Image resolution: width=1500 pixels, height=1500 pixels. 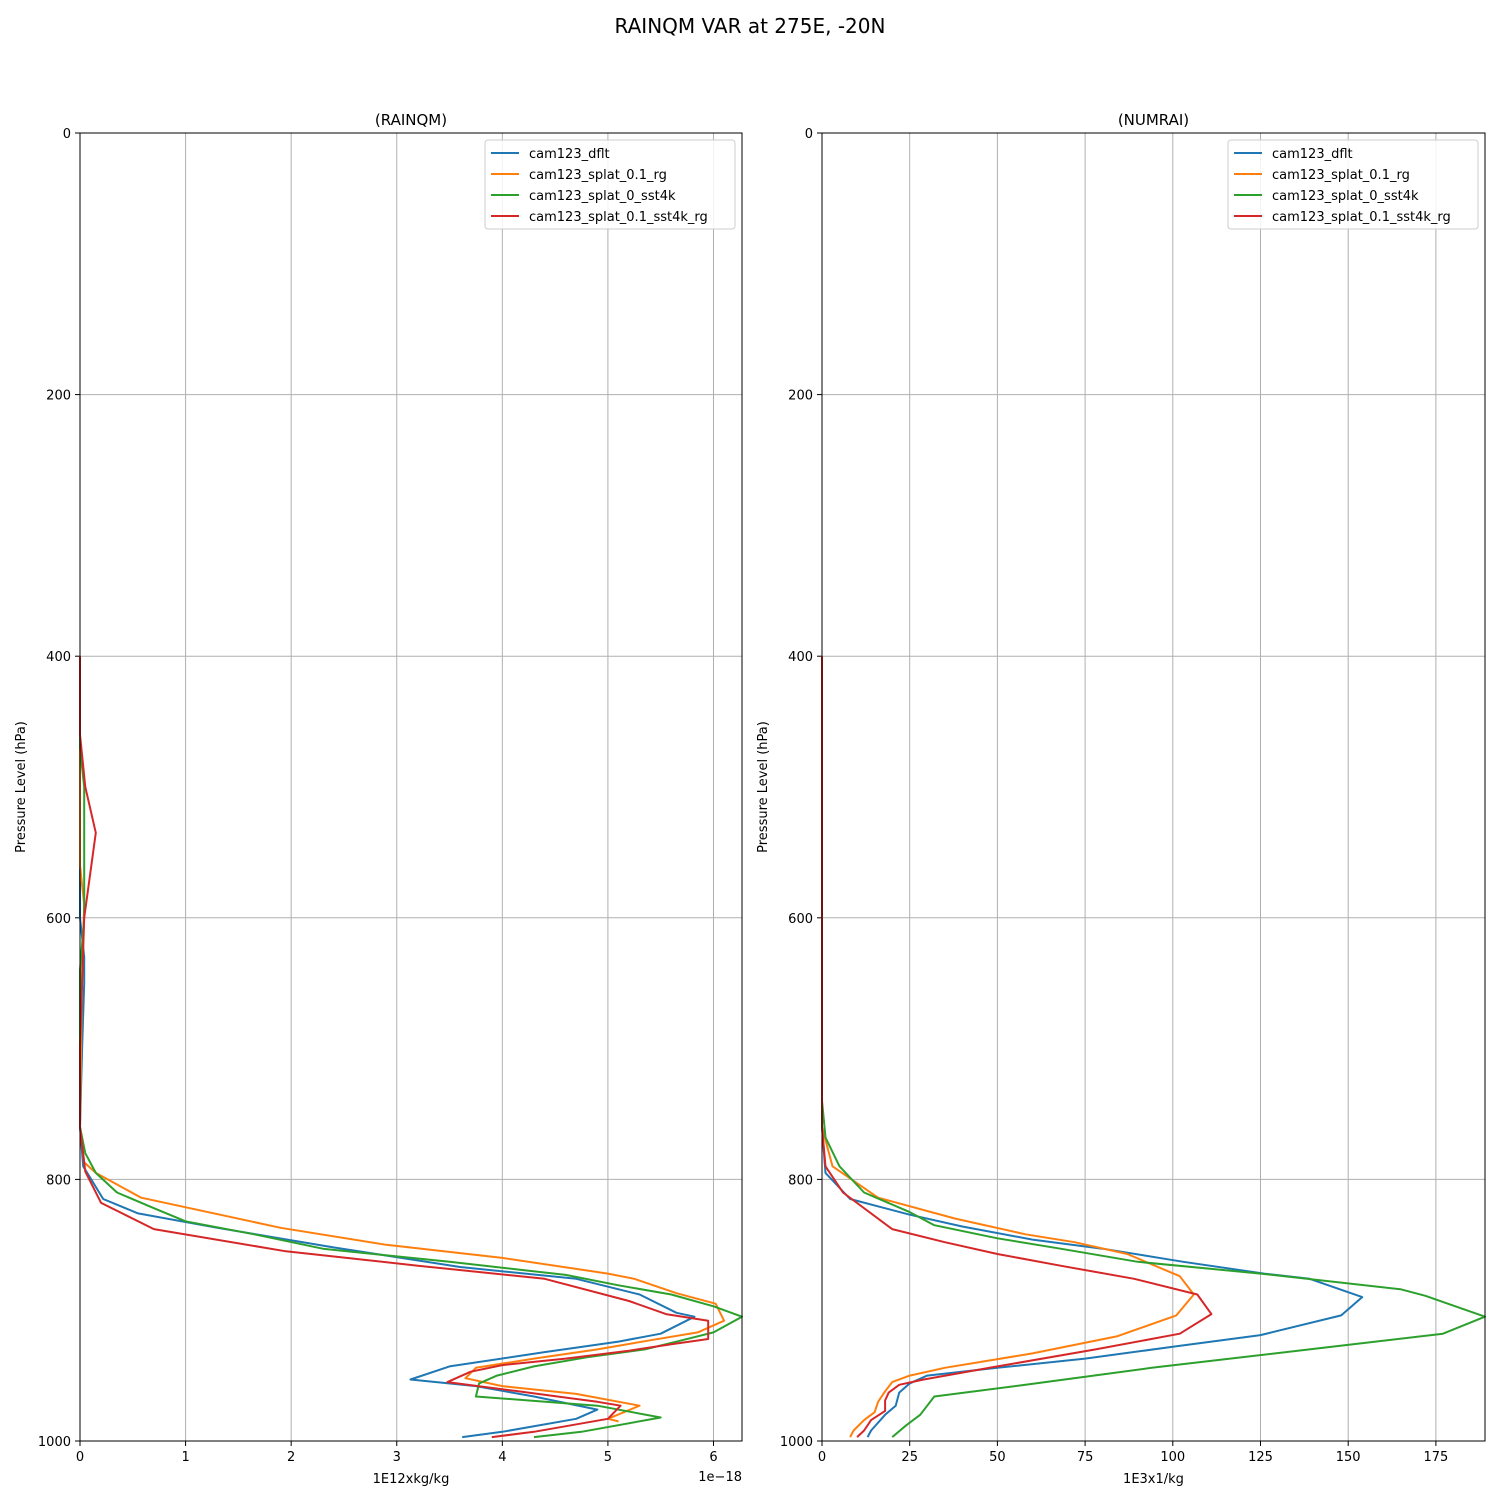 I want to click on series-line-cam123-splat-0-1-rg, so click(x=1008, y=1047).